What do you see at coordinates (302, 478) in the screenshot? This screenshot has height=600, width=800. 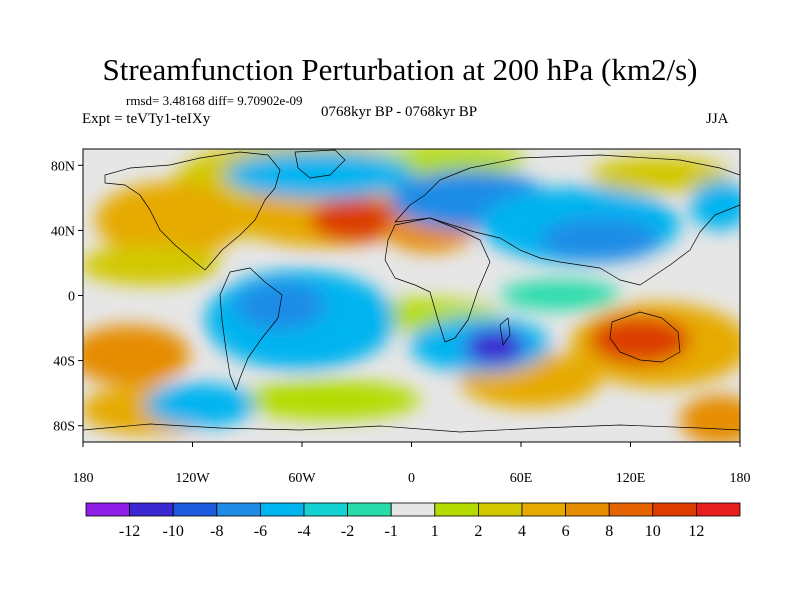 I see `x-tick-label: 60W` at bounding box center [302, 478].